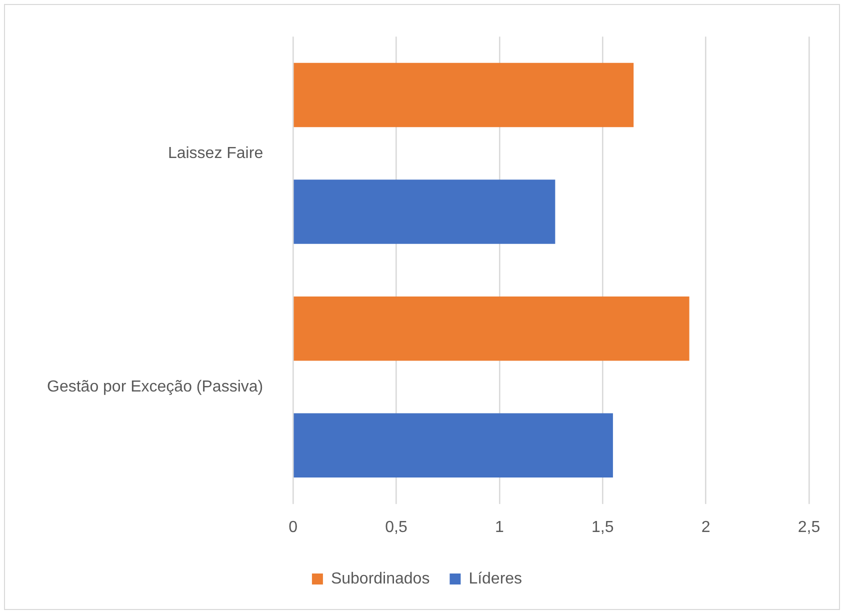  What do you see at coordinates (705, 527) in the screenshot?
I see `x-tick-label: 2` at bounding box center [705, 527].